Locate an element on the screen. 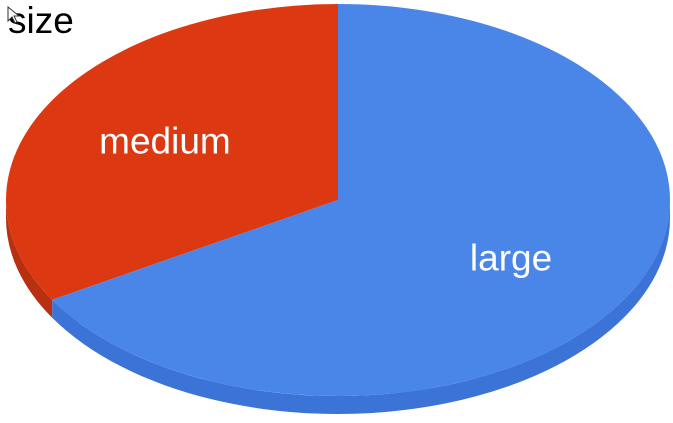  slice-label-large: large is located at coordinates (511, 257).